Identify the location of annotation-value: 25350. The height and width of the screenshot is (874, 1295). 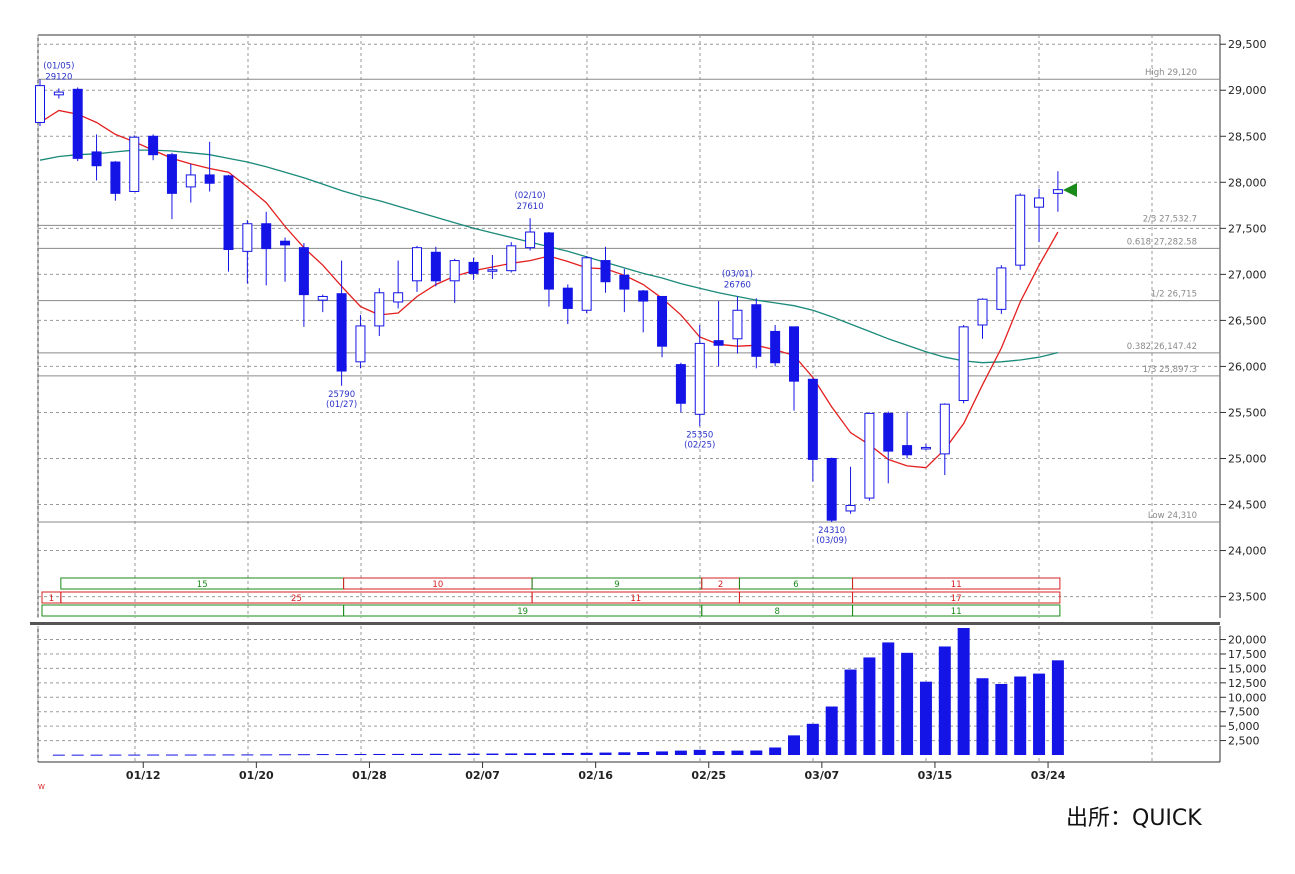
(699, 435).